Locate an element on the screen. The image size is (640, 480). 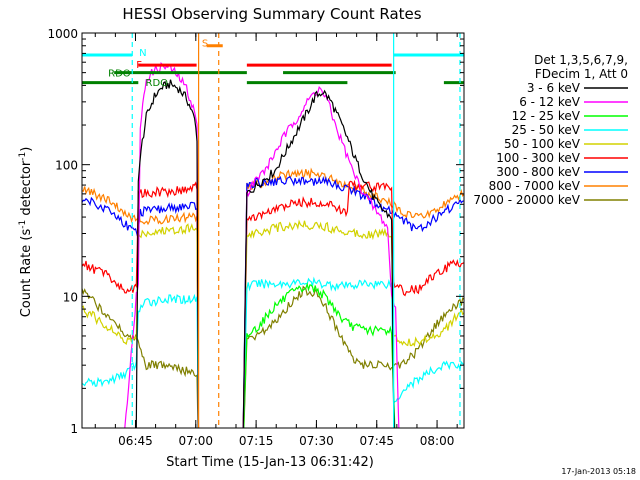
x-tick-label-4: 07:45 is located at coordinates (376, 441).